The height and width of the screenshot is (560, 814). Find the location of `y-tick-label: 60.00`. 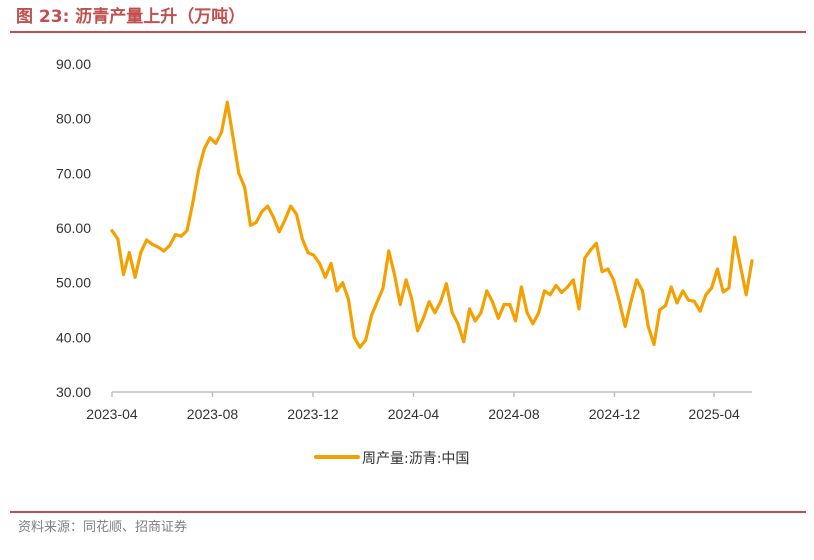

y-tick-label: 60.00 is located at coordinates (73, 228).